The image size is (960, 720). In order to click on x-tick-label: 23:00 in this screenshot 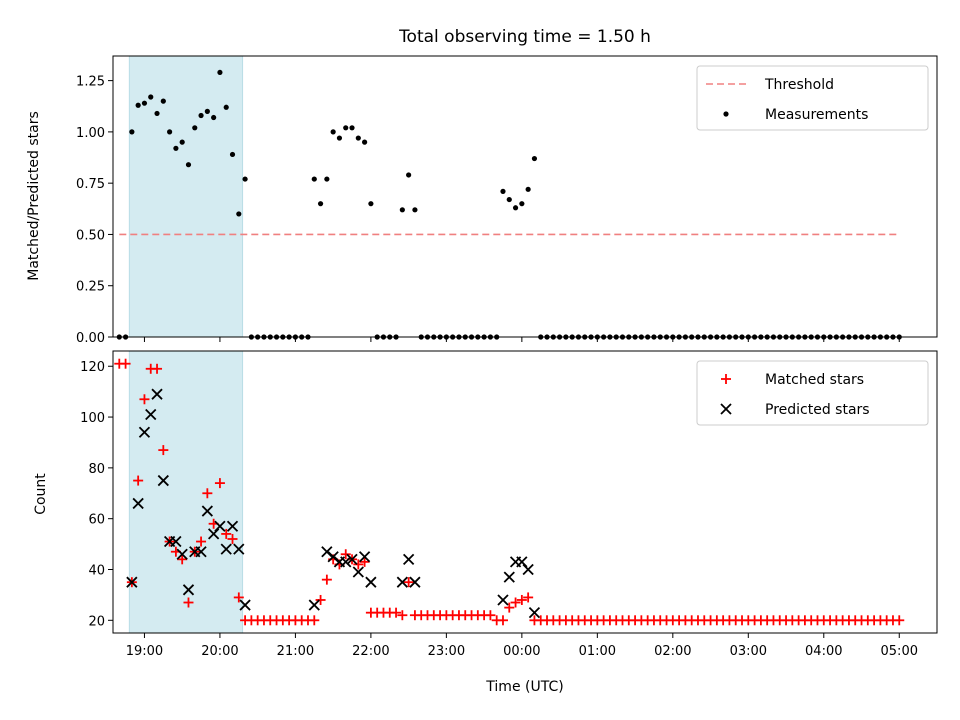, I will do `click(446, 651)`.